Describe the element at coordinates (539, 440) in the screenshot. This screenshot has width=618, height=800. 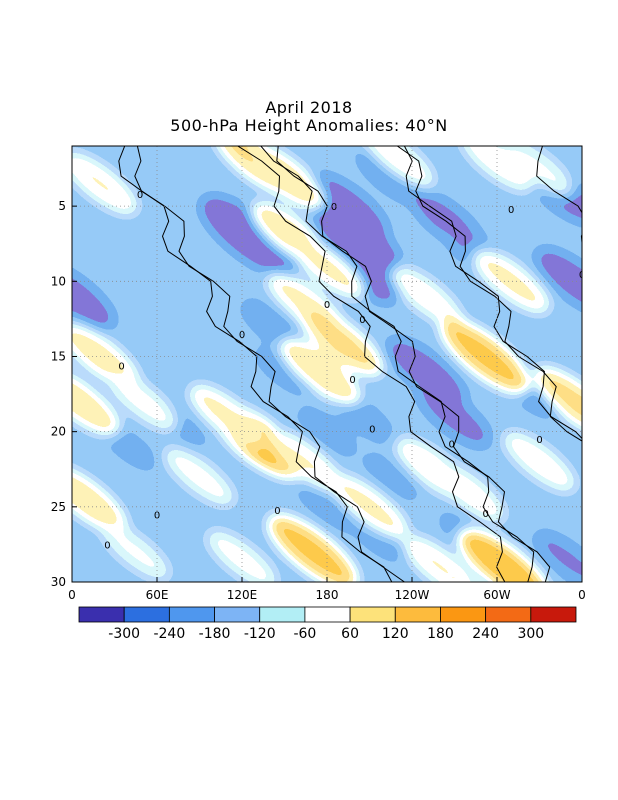
I see `contour-label-10: 0` at that location.